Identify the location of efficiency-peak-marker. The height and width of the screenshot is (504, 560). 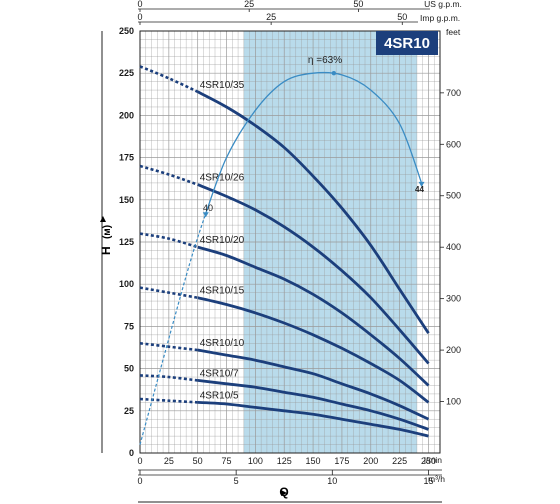
(334, 73).